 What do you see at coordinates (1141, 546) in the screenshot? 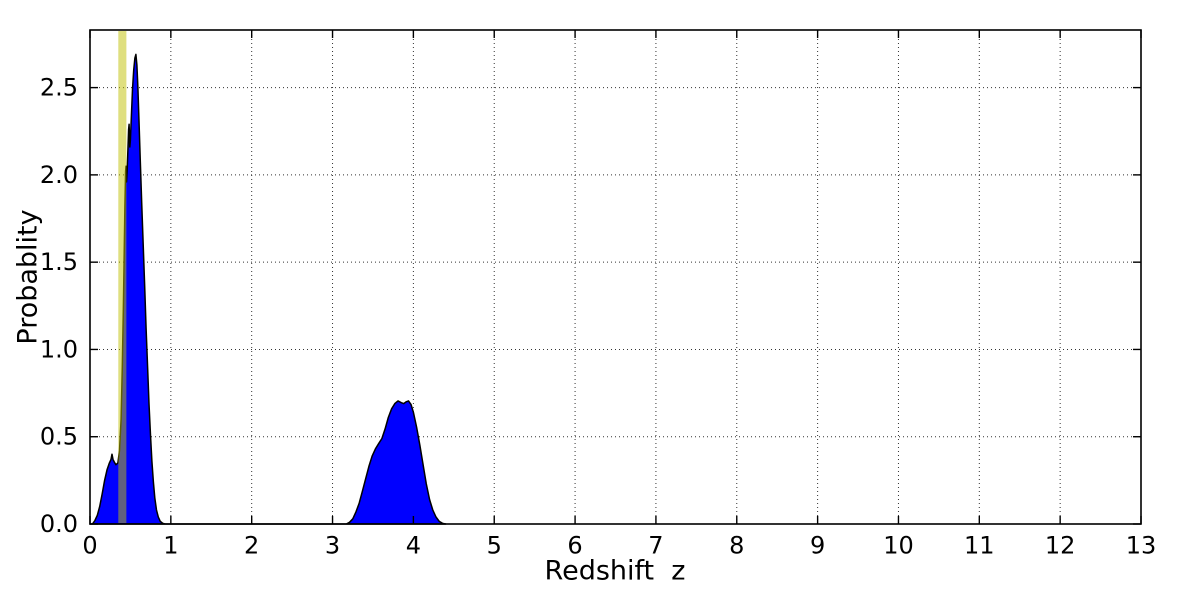
I see `x-tick-label: 13` at bounding box center [1141, 546].